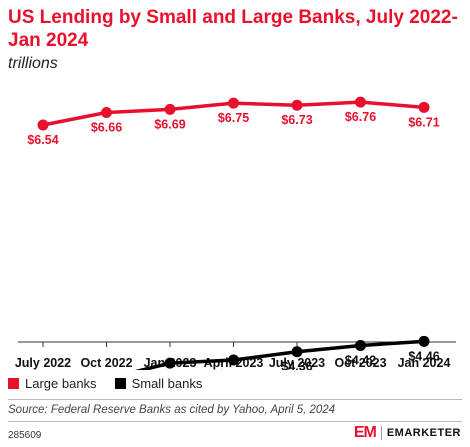  I want to click on x-tick-label: Jan 2024, so click(424, 363).